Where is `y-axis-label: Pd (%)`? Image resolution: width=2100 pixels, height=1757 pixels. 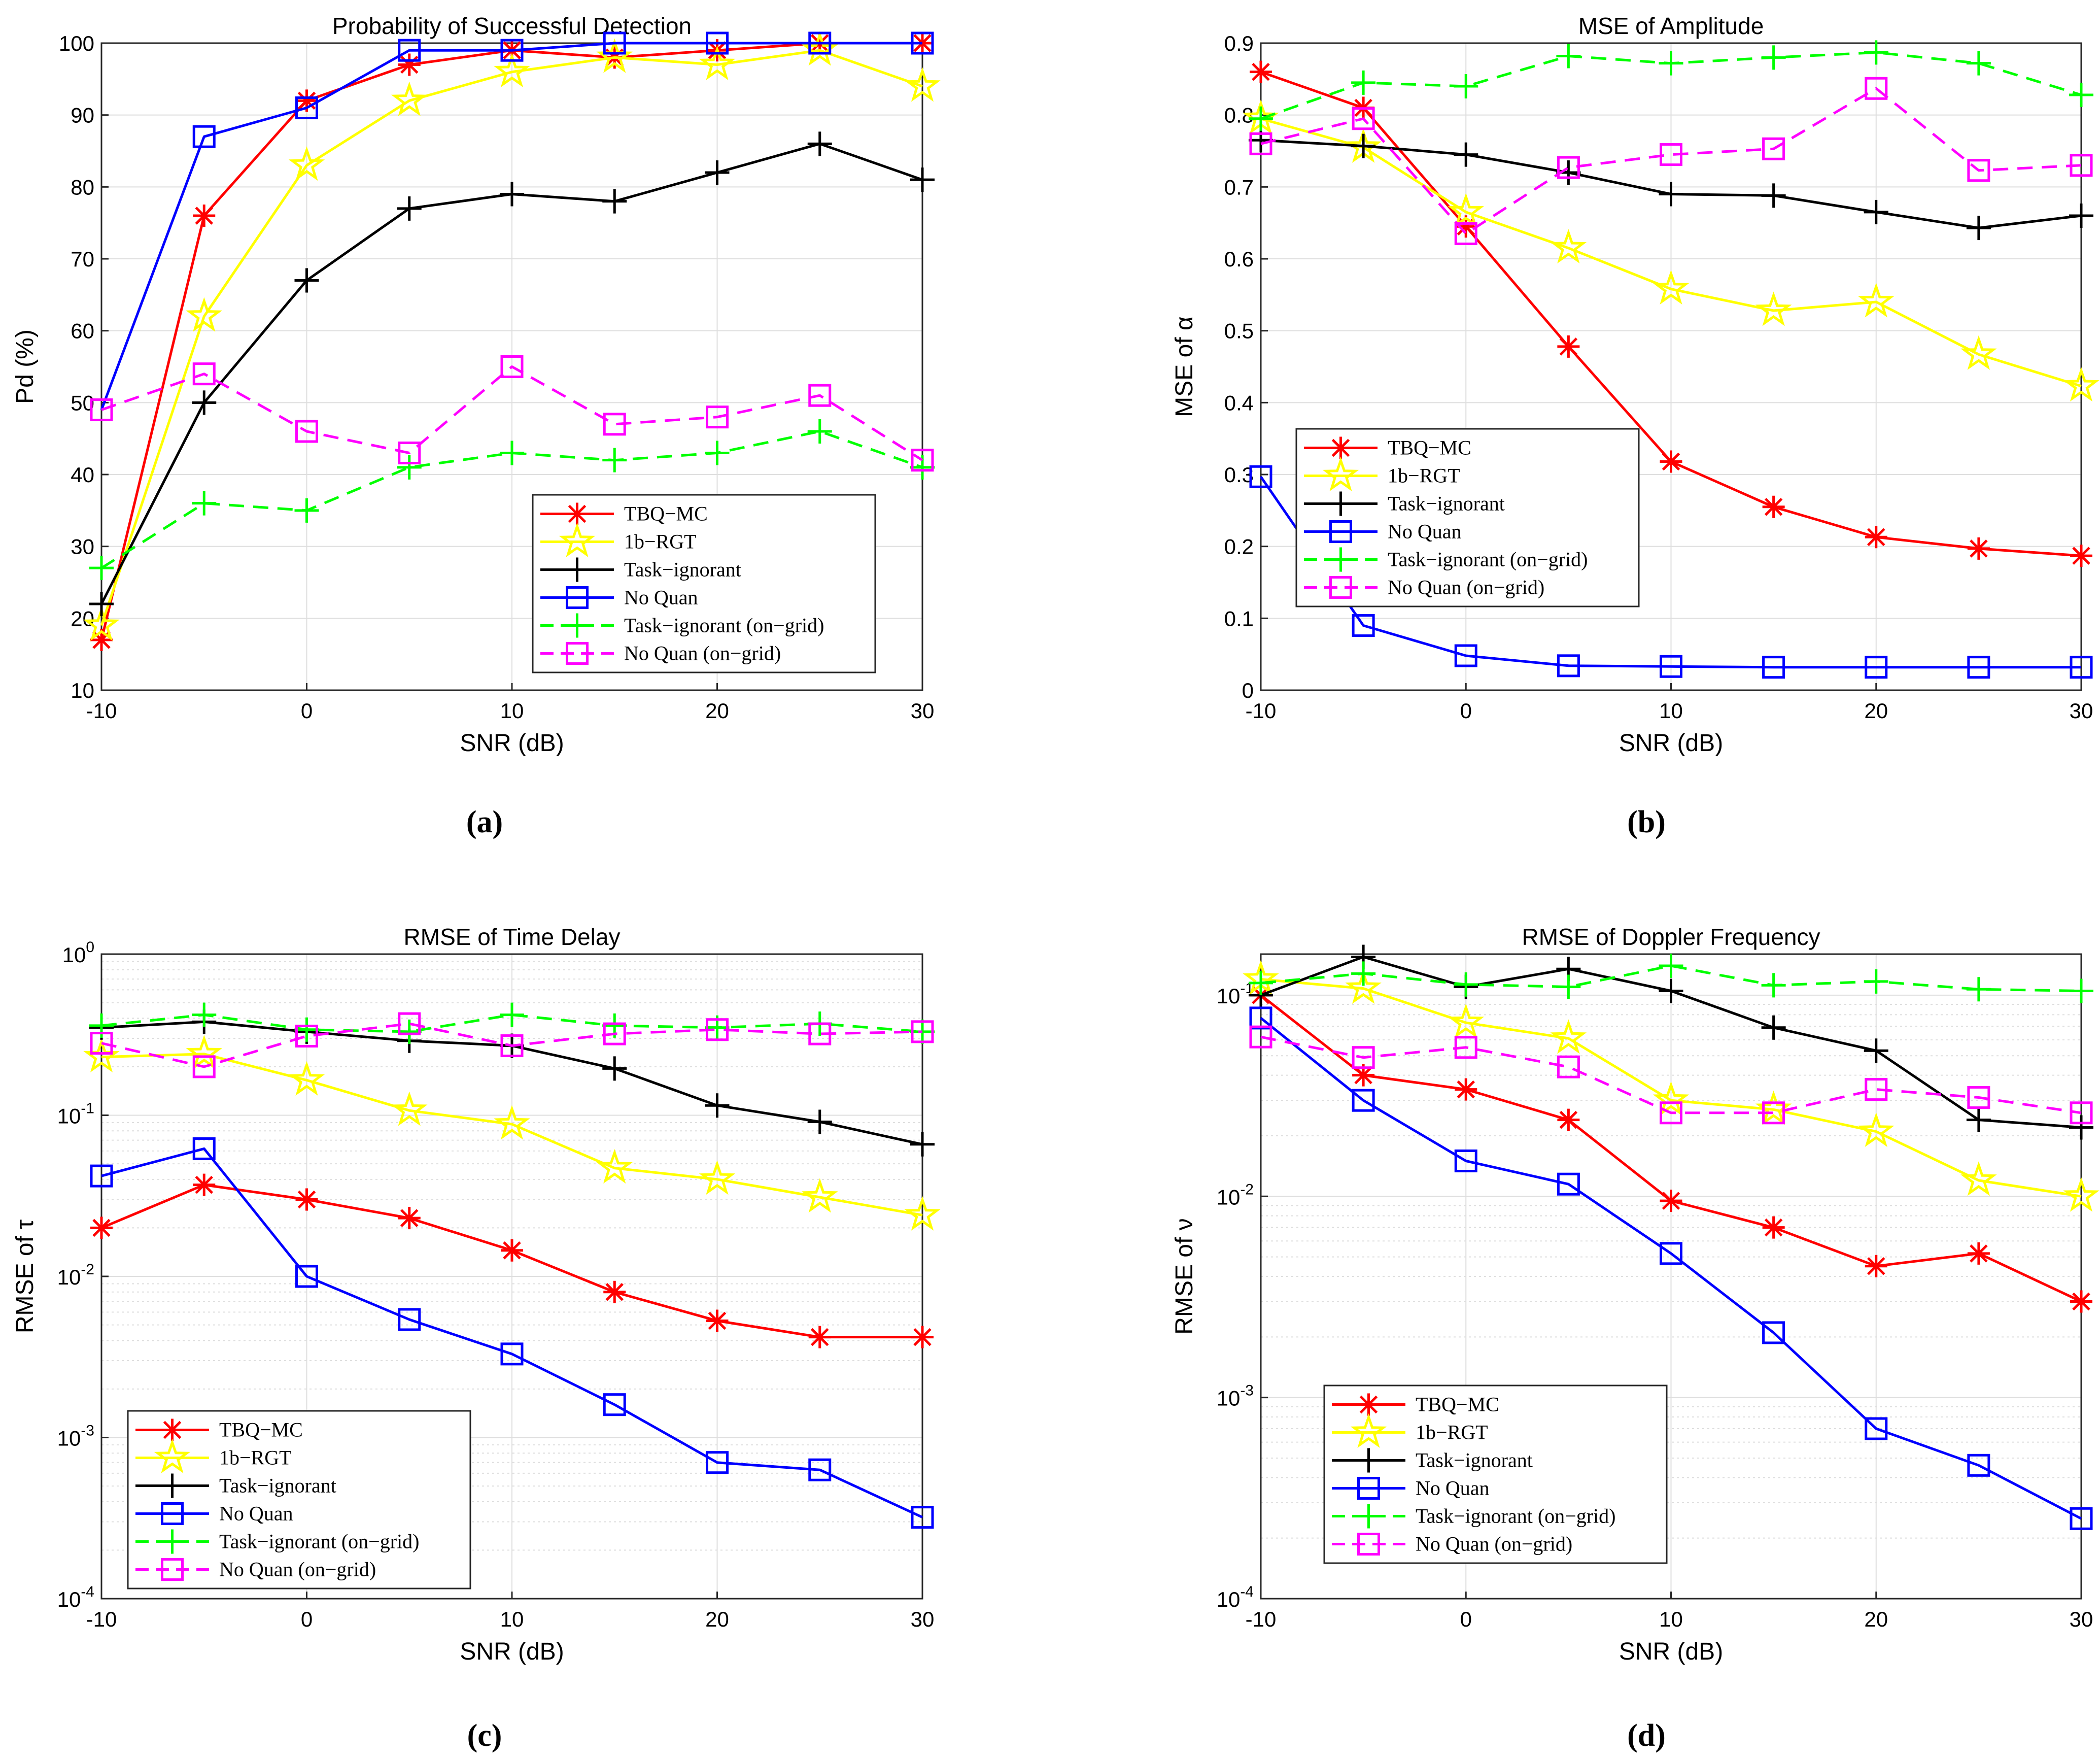
y-axis-label: Pd (%) is located at coordinates (25, 366).